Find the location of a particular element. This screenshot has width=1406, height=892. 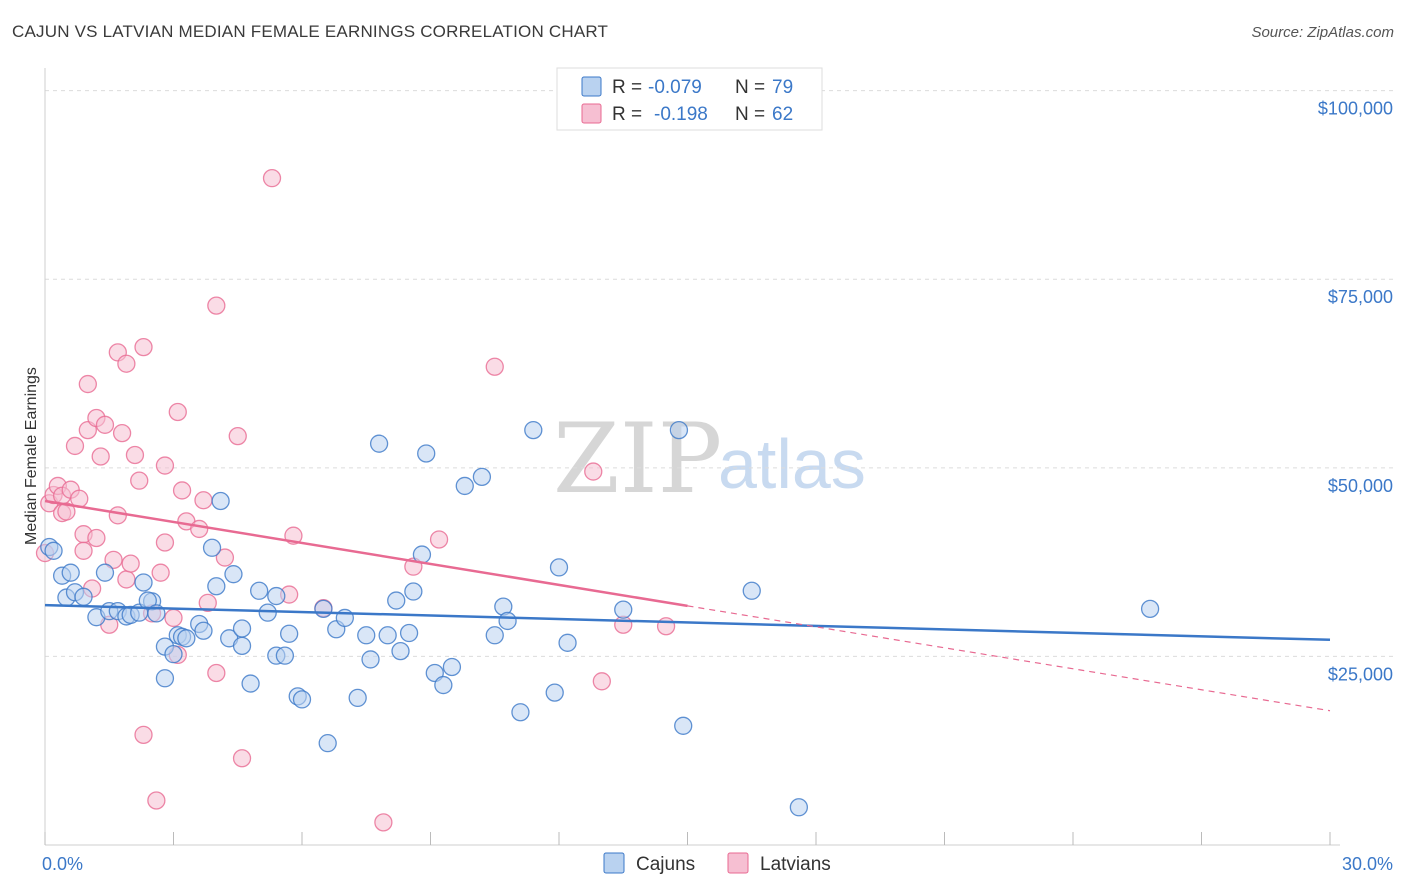

latvian-trend-line-extension is located at coordinates (1009, 658).